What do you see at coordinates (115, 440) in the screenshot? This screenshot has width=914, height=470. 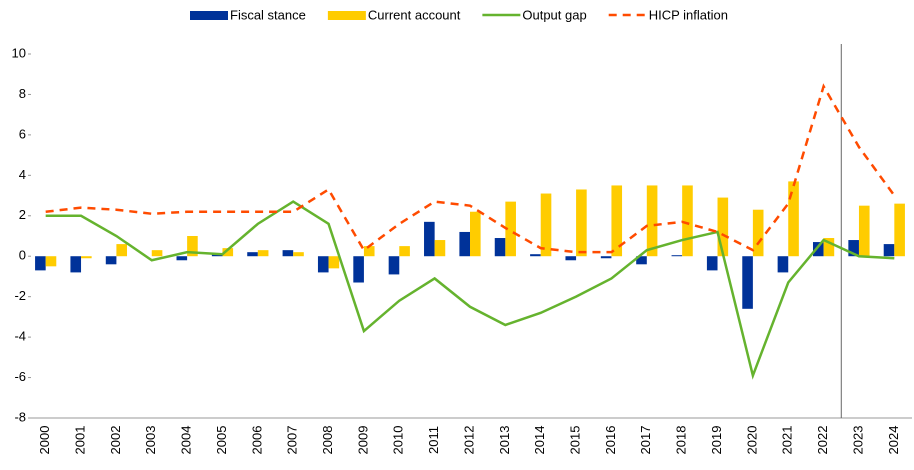 I see `x-tick-label: 2002` at bounding box center [115, 440].